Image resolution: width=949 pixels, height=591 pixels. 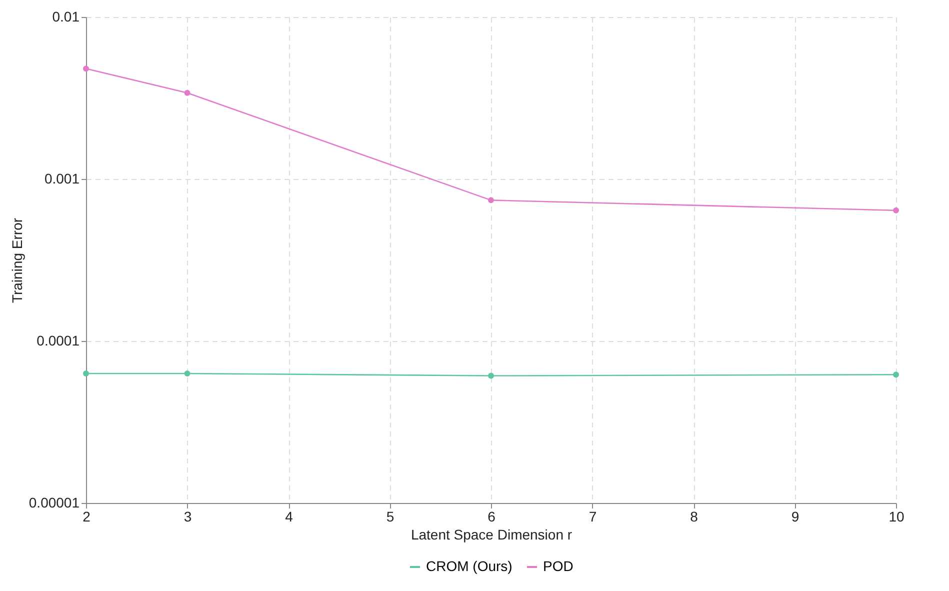 I want to click on x-tick-label: 10, so click(x=896, y=516).